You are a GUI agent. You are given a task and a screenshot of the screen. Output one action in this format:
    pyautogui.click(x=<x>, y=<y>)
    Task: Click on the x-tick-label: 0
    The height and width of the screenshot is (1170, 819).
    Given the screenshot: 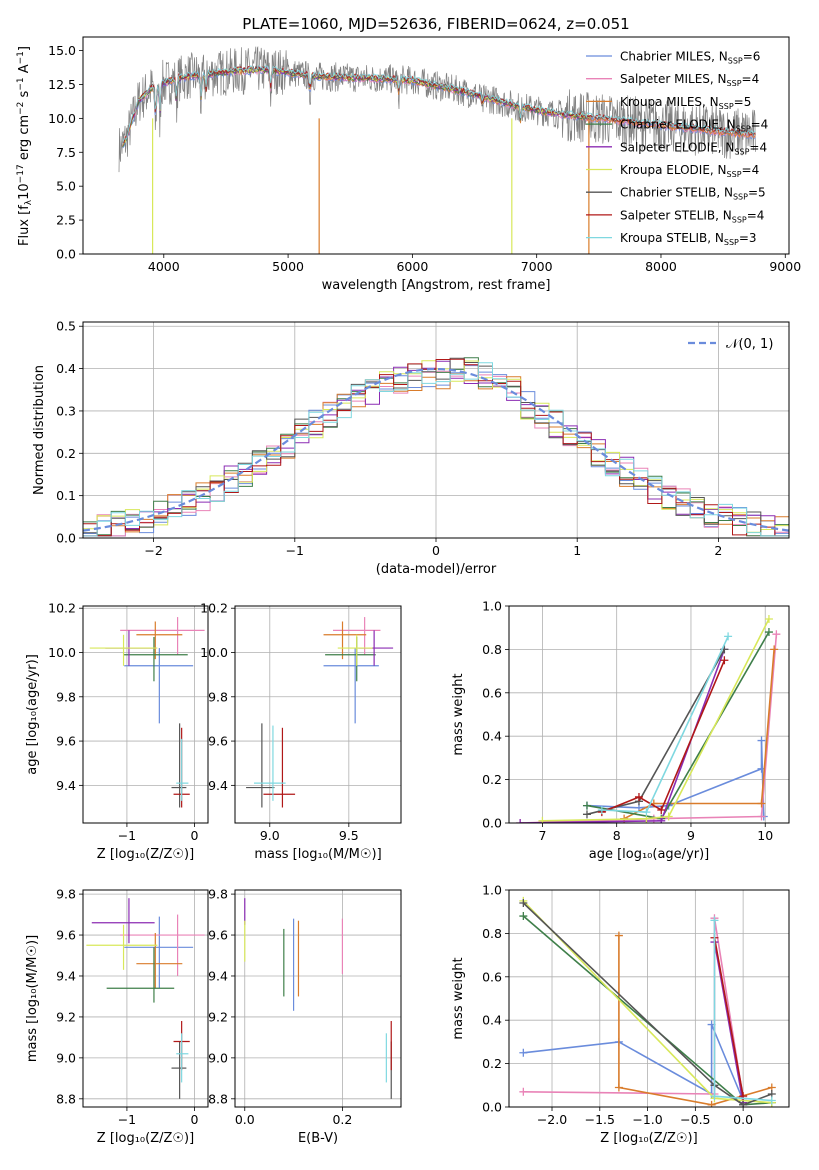 What is the action you would take?
    pyautogui.click(x=195, y=835)
    